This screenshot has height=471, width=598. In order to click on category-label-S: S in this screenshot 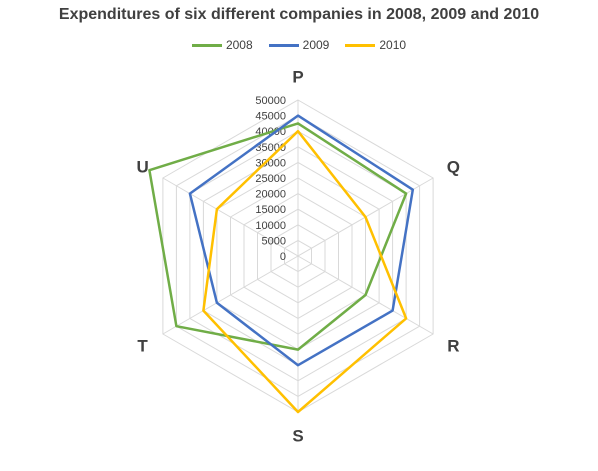, I will do `click(297, 435)`.